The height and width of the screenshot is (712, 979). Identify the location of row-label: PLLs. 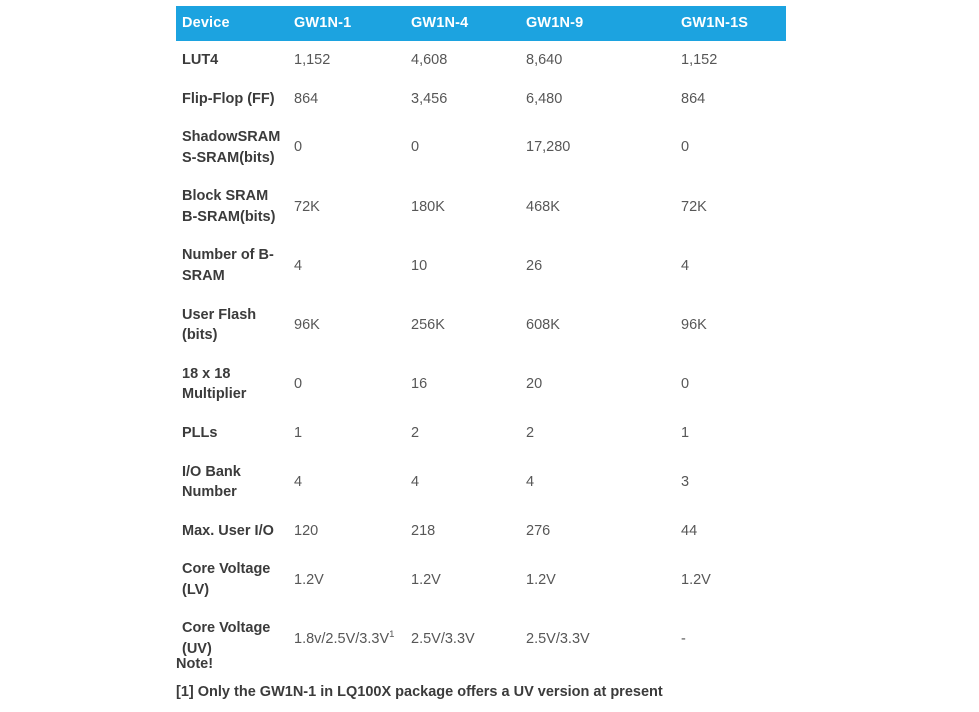
(200, 432).